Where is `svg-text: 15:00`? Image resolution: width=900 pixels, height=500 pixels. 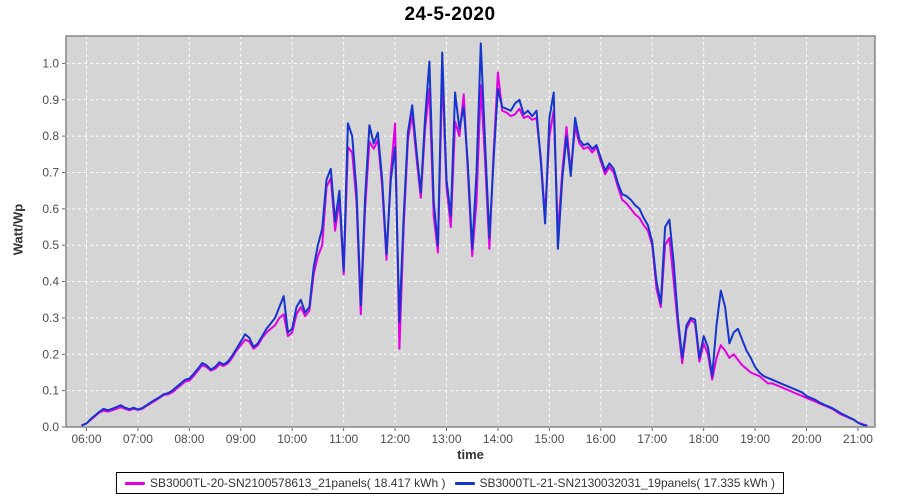 svg-text: 15:00 is located at coordinates (549, 439).